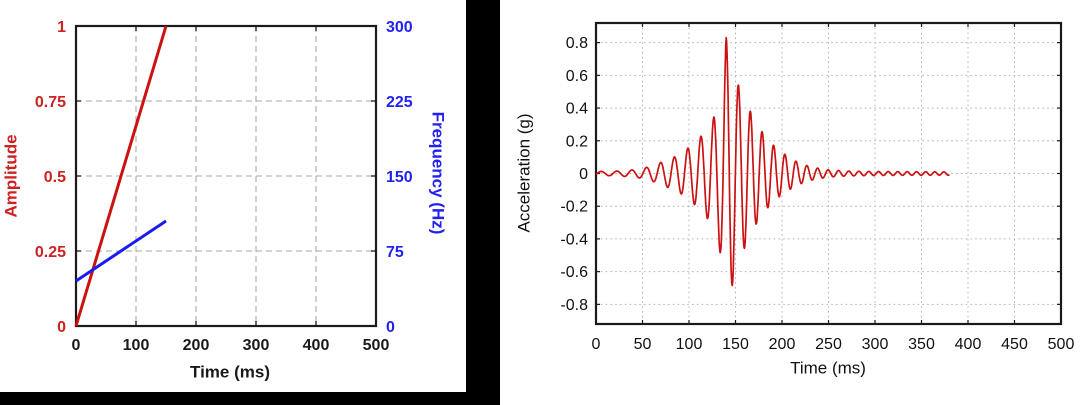 The height and width of the screenshot is (405, 1086). I want to click on amplitude-axis-title: Amplitude, so click(11, 176).